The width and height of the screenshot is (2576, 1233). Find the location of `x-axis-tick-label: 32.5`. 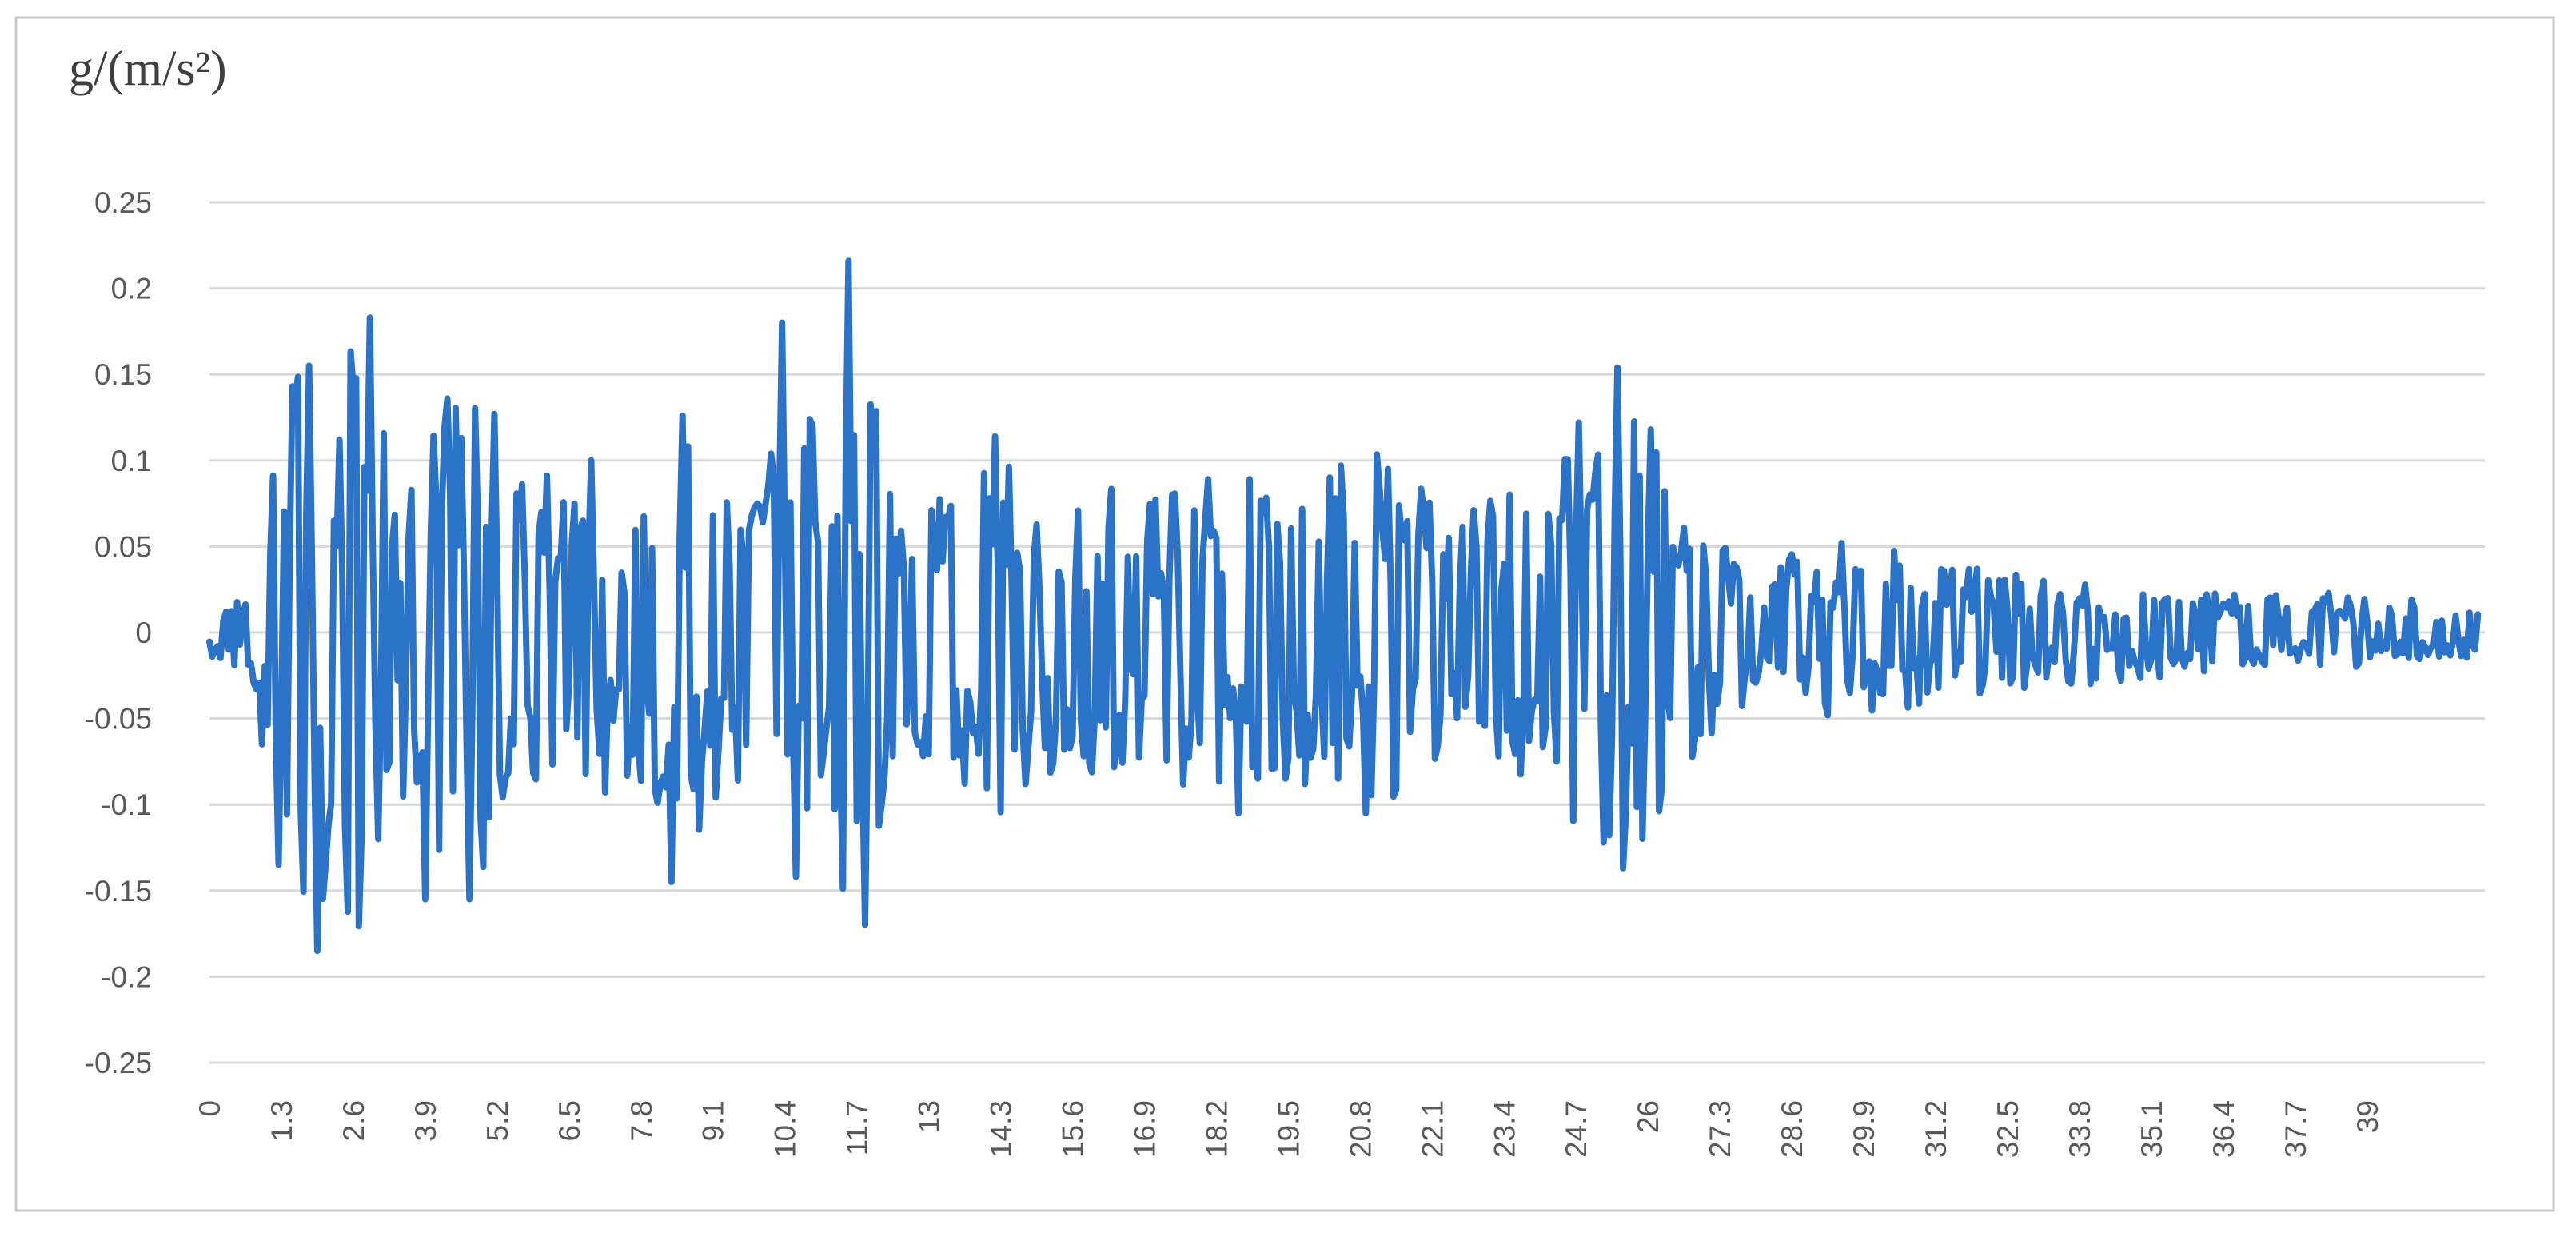

x-axis-tick-label: 32.5 is located at coordinates (2008, 1129).